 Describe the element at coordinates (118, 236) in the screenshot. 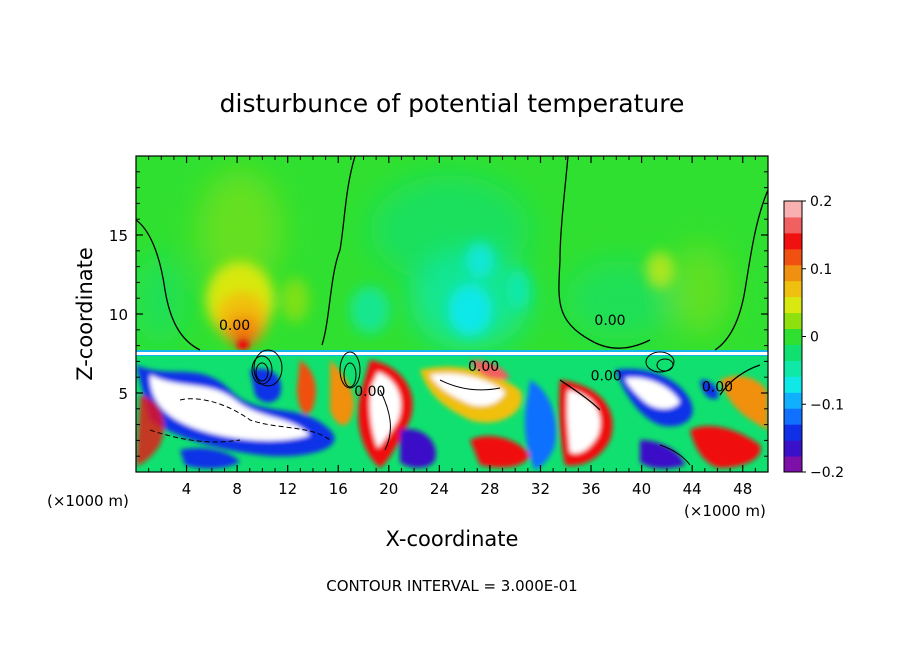

I see `y-tick-label: 15` at that location.